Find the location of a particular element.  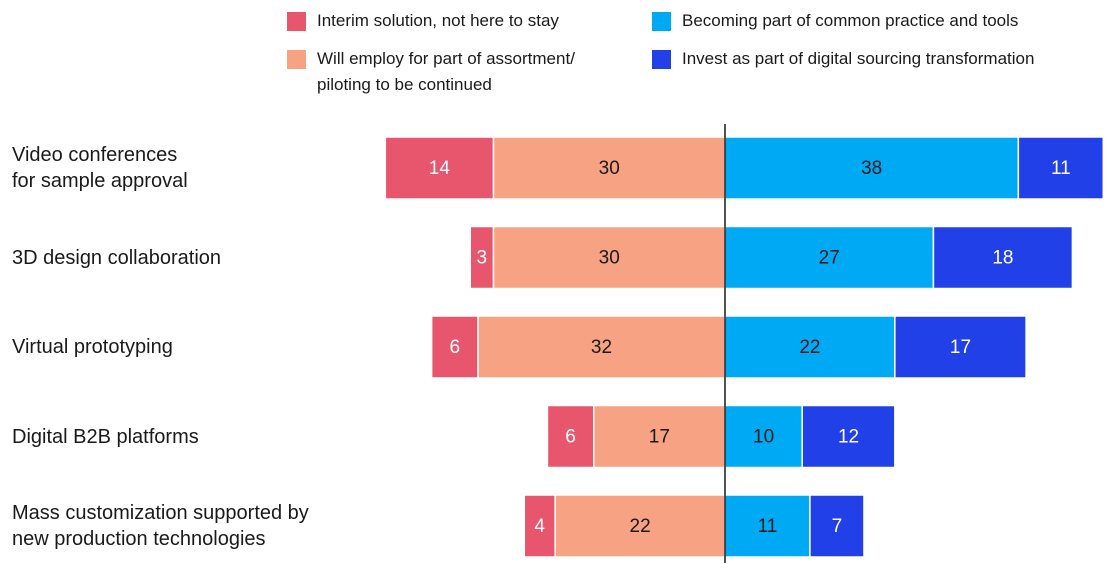

category-label: Digital B2B platforms is located at coordinates (105, 436).